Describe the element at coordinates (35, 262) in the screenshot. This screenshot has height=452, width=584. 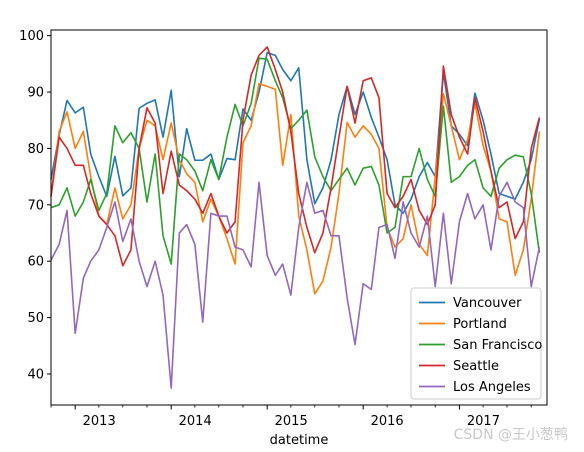
I see `y-tick-label-2: 60` at that location.